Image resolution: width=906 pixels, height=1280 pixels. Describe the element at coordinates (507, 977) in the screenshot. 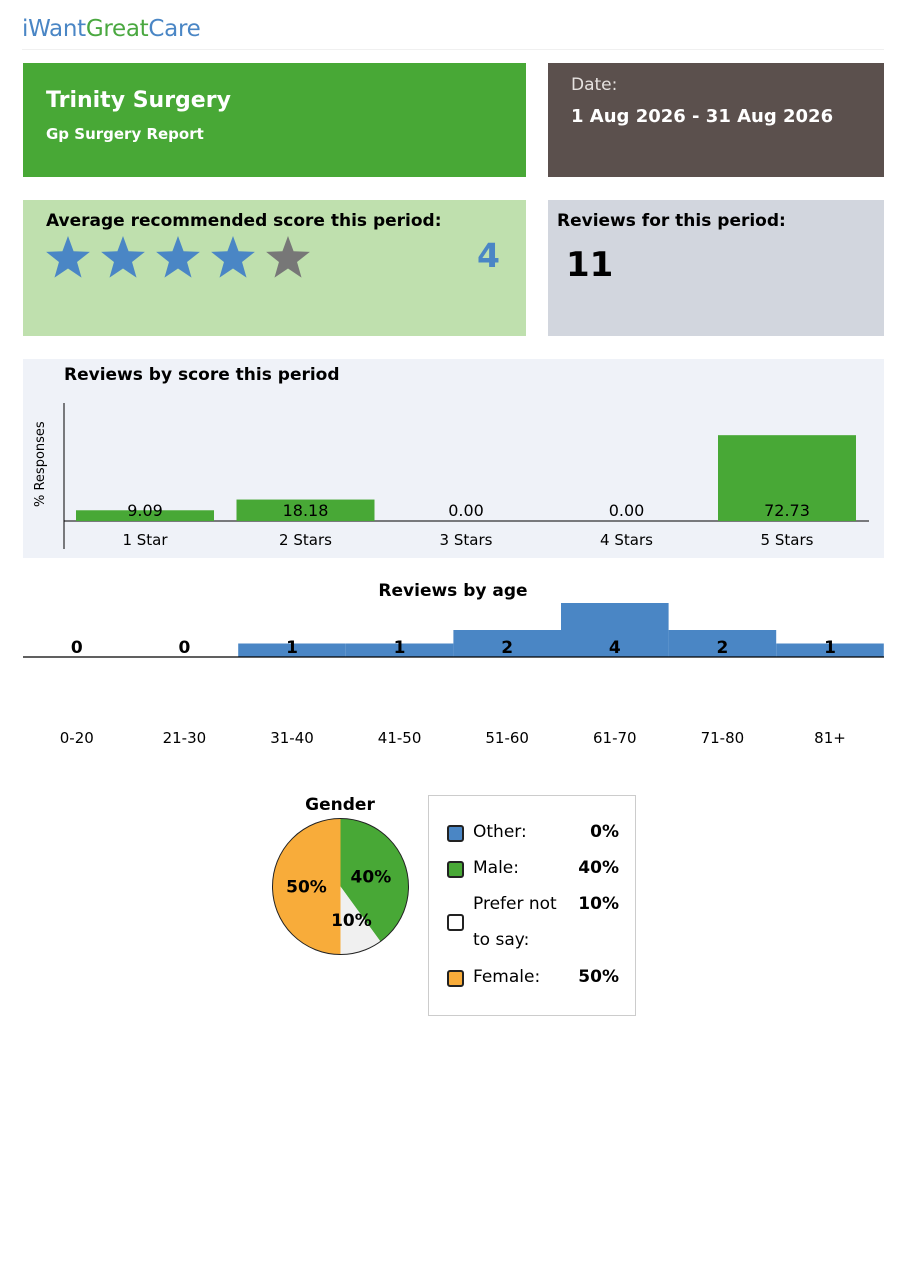

I see `legend-label-female: Female:` at that location.